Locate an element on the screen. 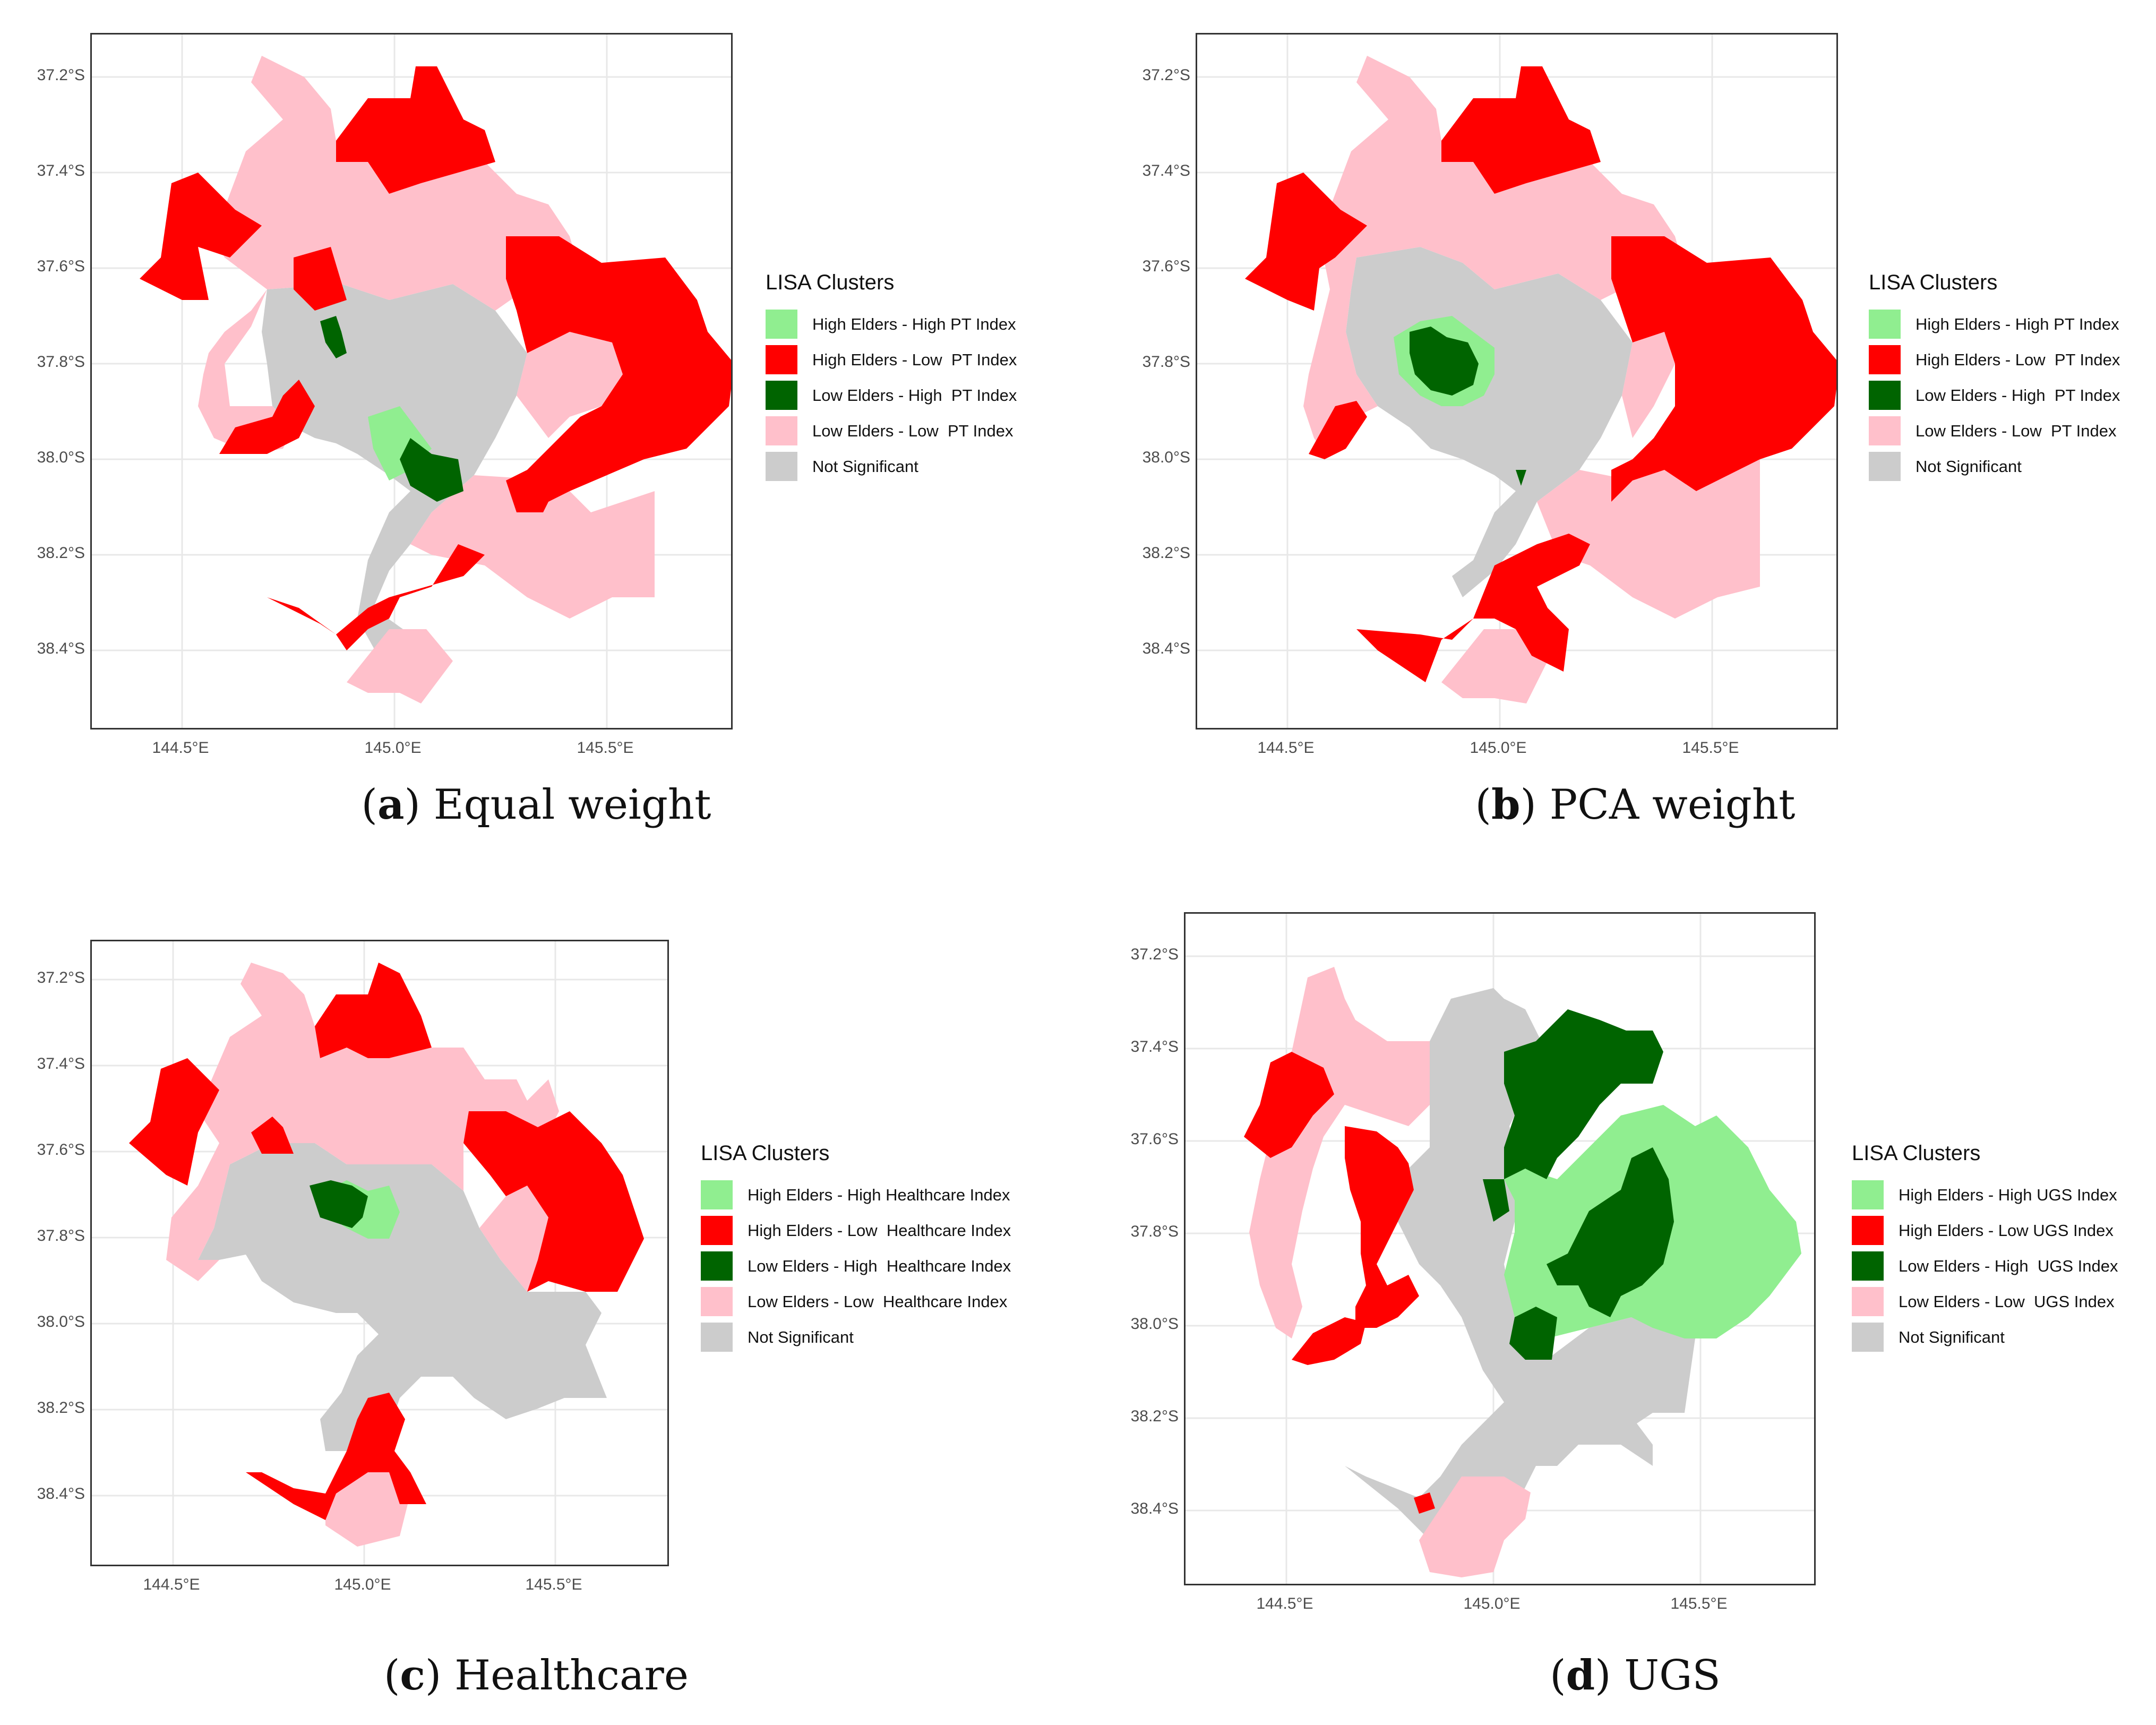 The height and width of the screenshot is (1725, 2156). map-plot-c is located at coordinates (380, 1253).